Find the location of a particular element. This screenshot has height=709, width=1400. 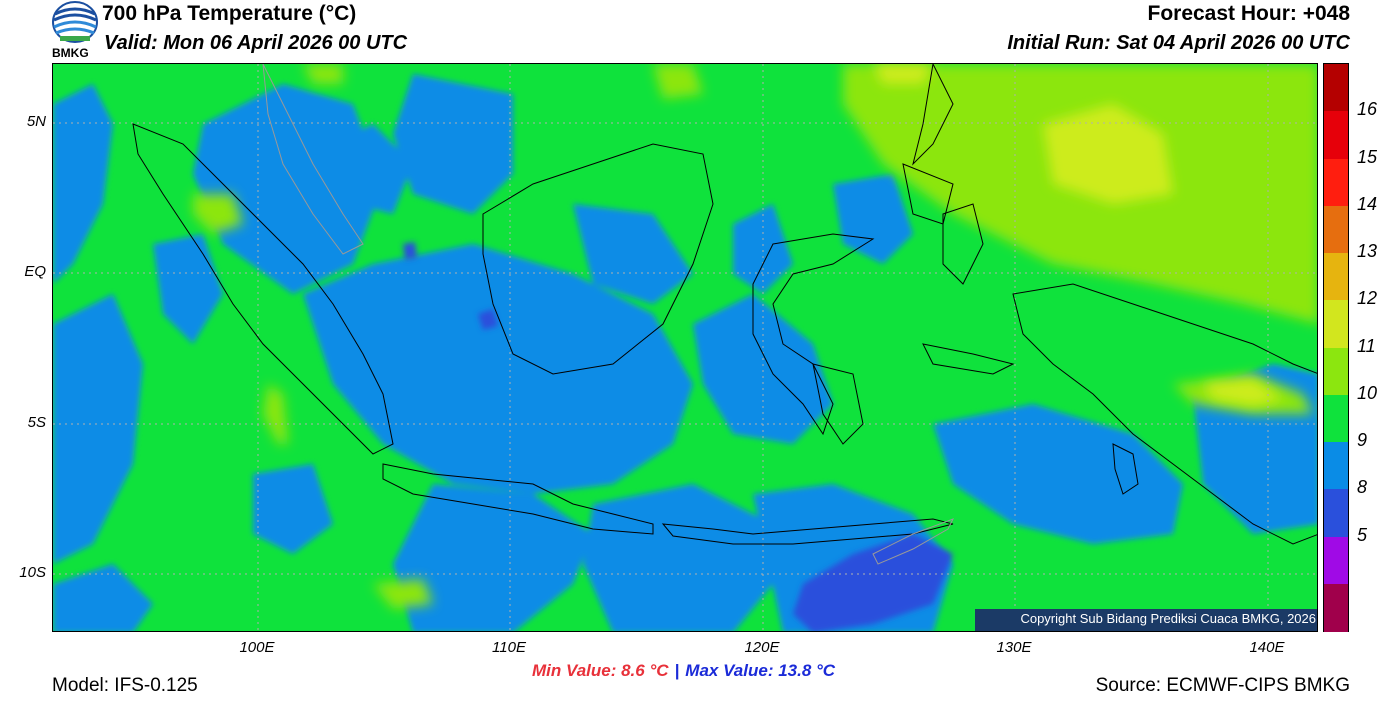

lon-label-130e: 130E is located at coordinates (1014, 647).